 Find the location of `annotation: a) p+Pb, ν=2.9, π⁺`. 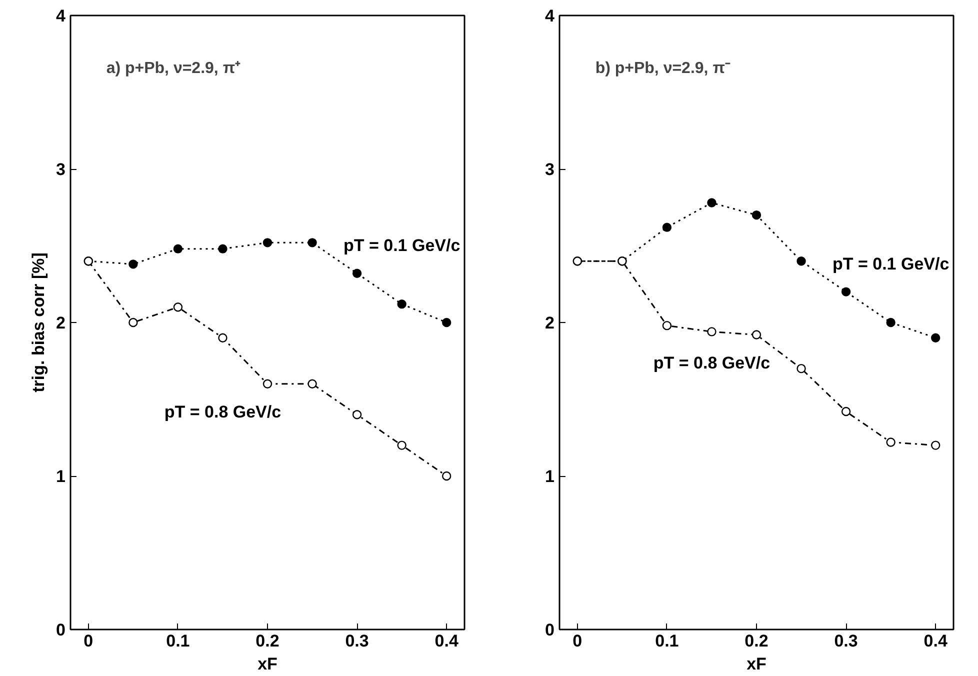

annotation: a) p+Pb, ν=2.9, π⁺ is located at coordinates (174, 68).